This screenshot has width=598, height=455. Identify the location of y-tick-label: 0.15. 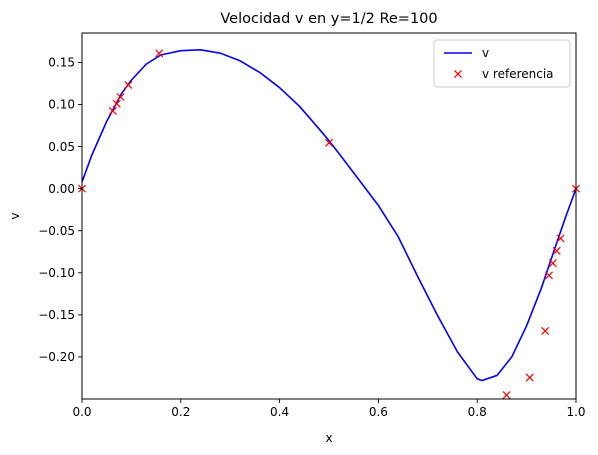
(61, 63).